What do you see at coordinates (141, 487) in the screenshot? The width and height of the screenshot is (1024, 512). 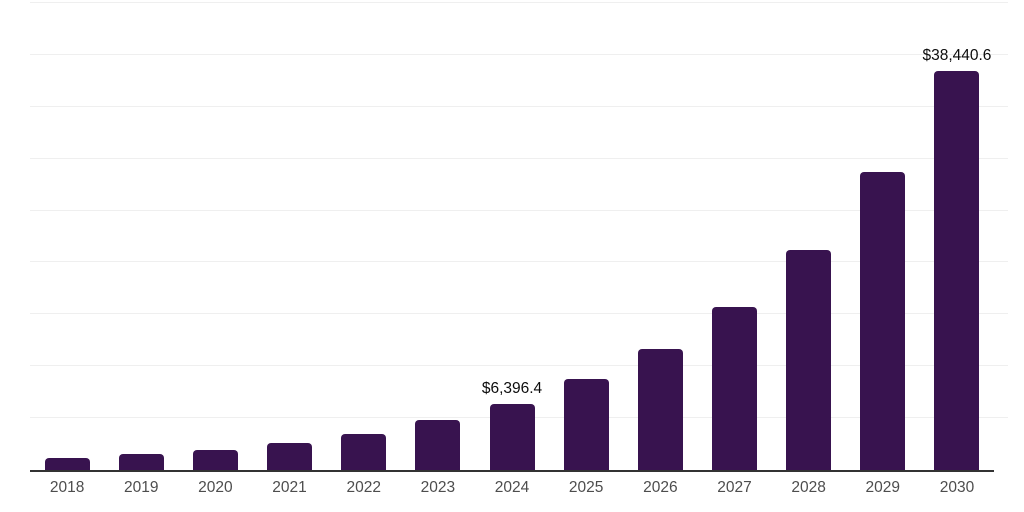 I see `x-axis-label-2019: 2019` at bounding box center [141, 487].